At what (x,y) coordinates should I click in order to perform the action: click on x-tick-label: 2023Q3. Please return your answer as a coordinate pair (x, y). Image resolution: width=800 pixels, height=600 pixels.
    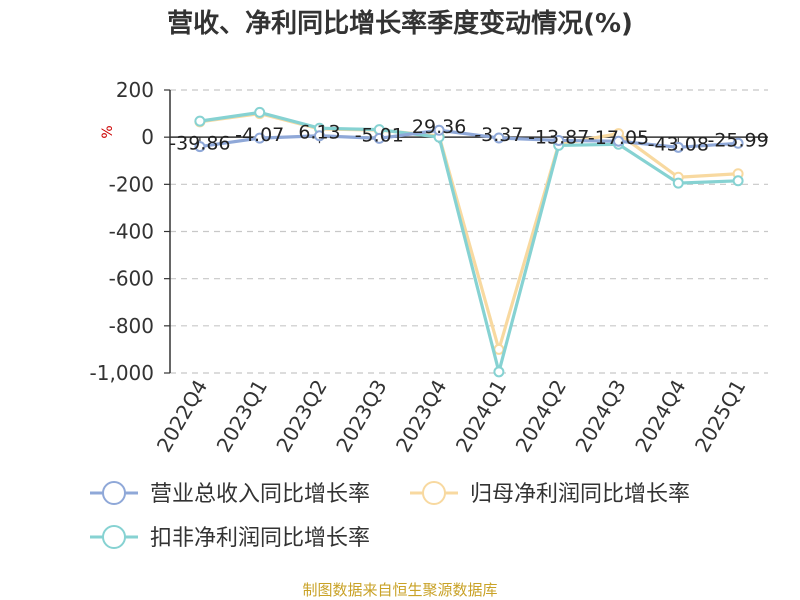
    Looking at the image, I should click on (361, 416).